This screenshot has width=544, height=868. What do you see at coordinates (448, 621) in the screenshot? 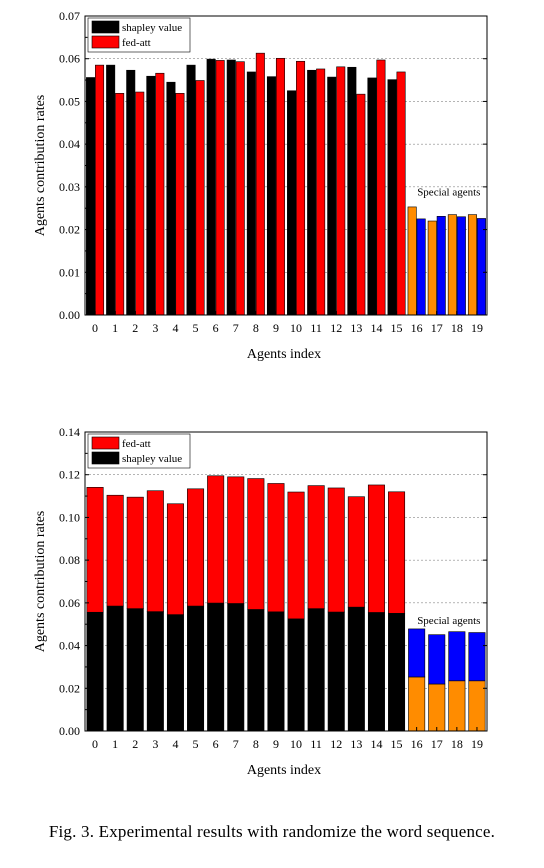
I see `bottom-special-agents-annotation: Special agents` at bounding box center [448, 621].